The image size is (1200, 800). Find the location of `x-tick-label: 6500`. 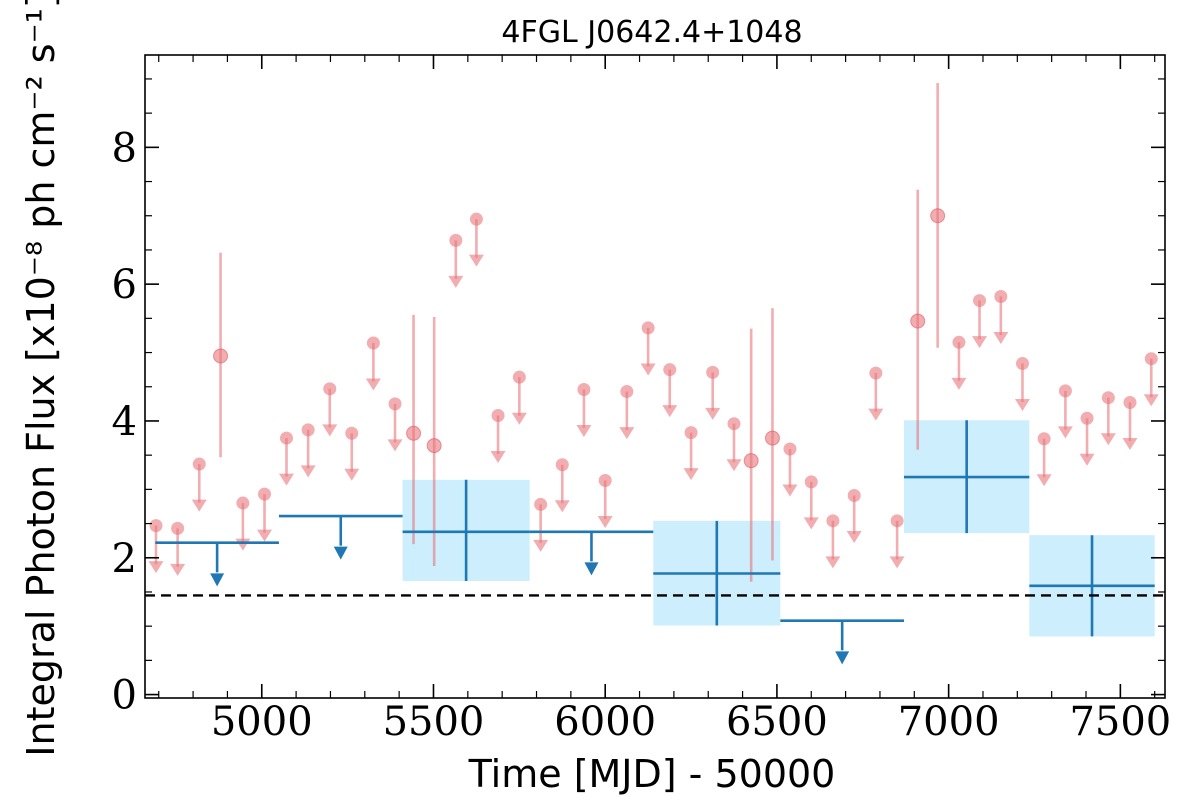

x-tick-label: 6500 is located at coordinates (777, 722).